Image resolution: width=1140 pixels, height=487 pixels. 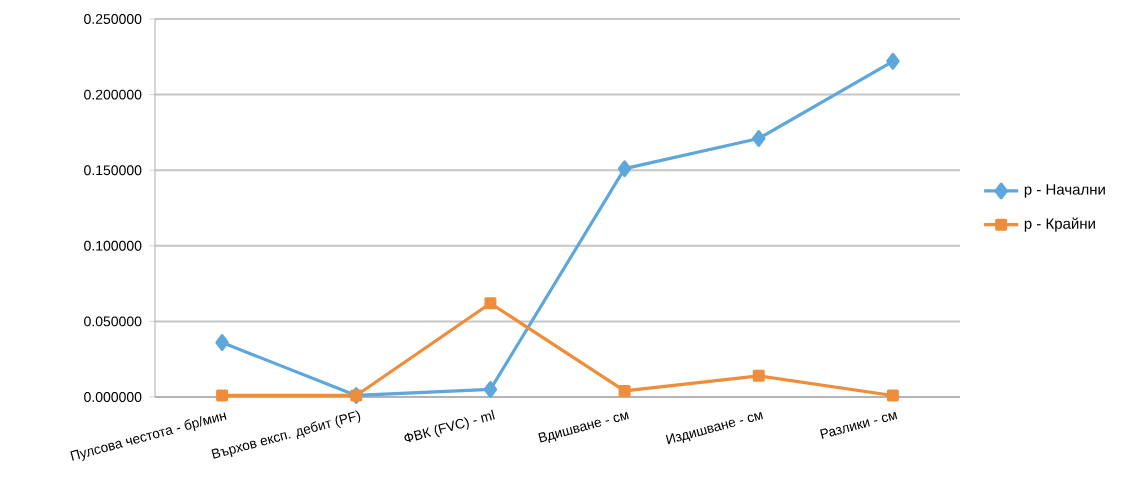 I want to click on y-tick-label: 0.100000, so click(x=113, y=245).